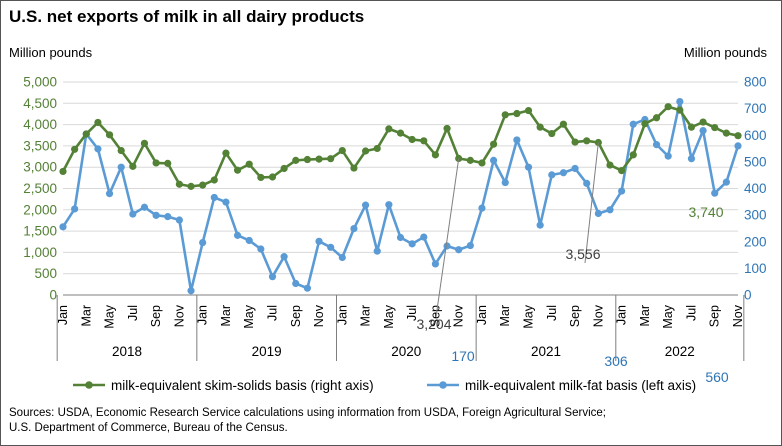  I want to click on left-tick-label: 1,500, so click(40, 231).